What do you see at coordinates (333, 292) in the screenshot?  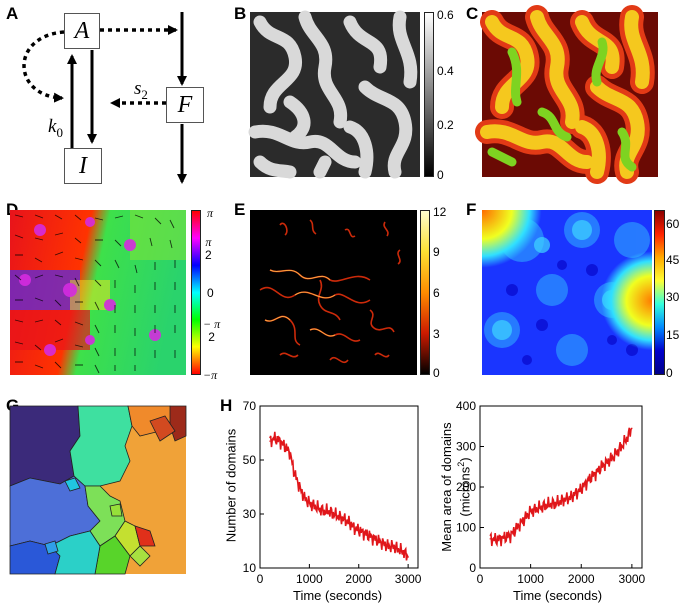 I see `filament-map` at bounding box center [333, 292].